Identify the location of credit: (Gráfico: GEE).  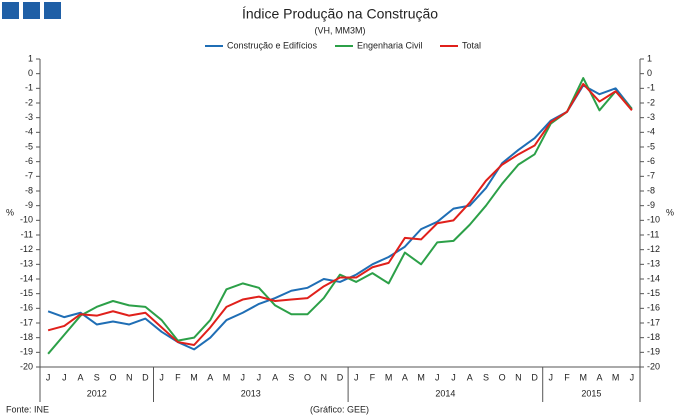
(339, 409).